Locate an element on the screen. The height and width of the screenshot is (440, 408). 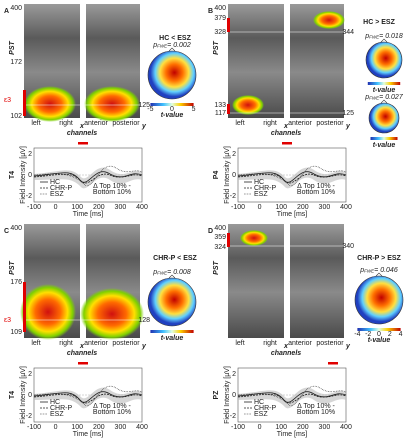
p-value: pFWE= 0.002 is located at coordinates (171, 45).